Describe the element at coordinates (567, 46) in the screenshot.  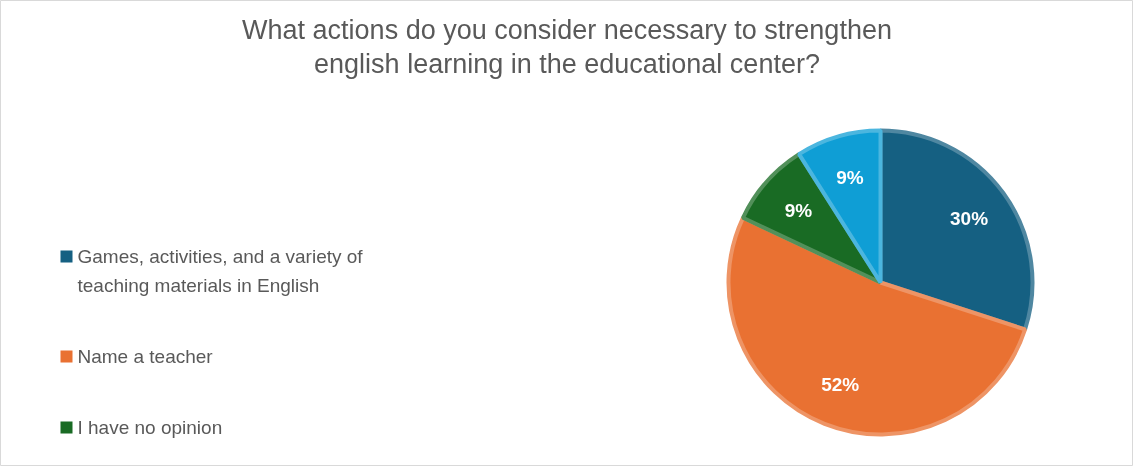
I see `chart-title: What actions do you consider necessary to strengthen english learning in the educational center?` at that location.